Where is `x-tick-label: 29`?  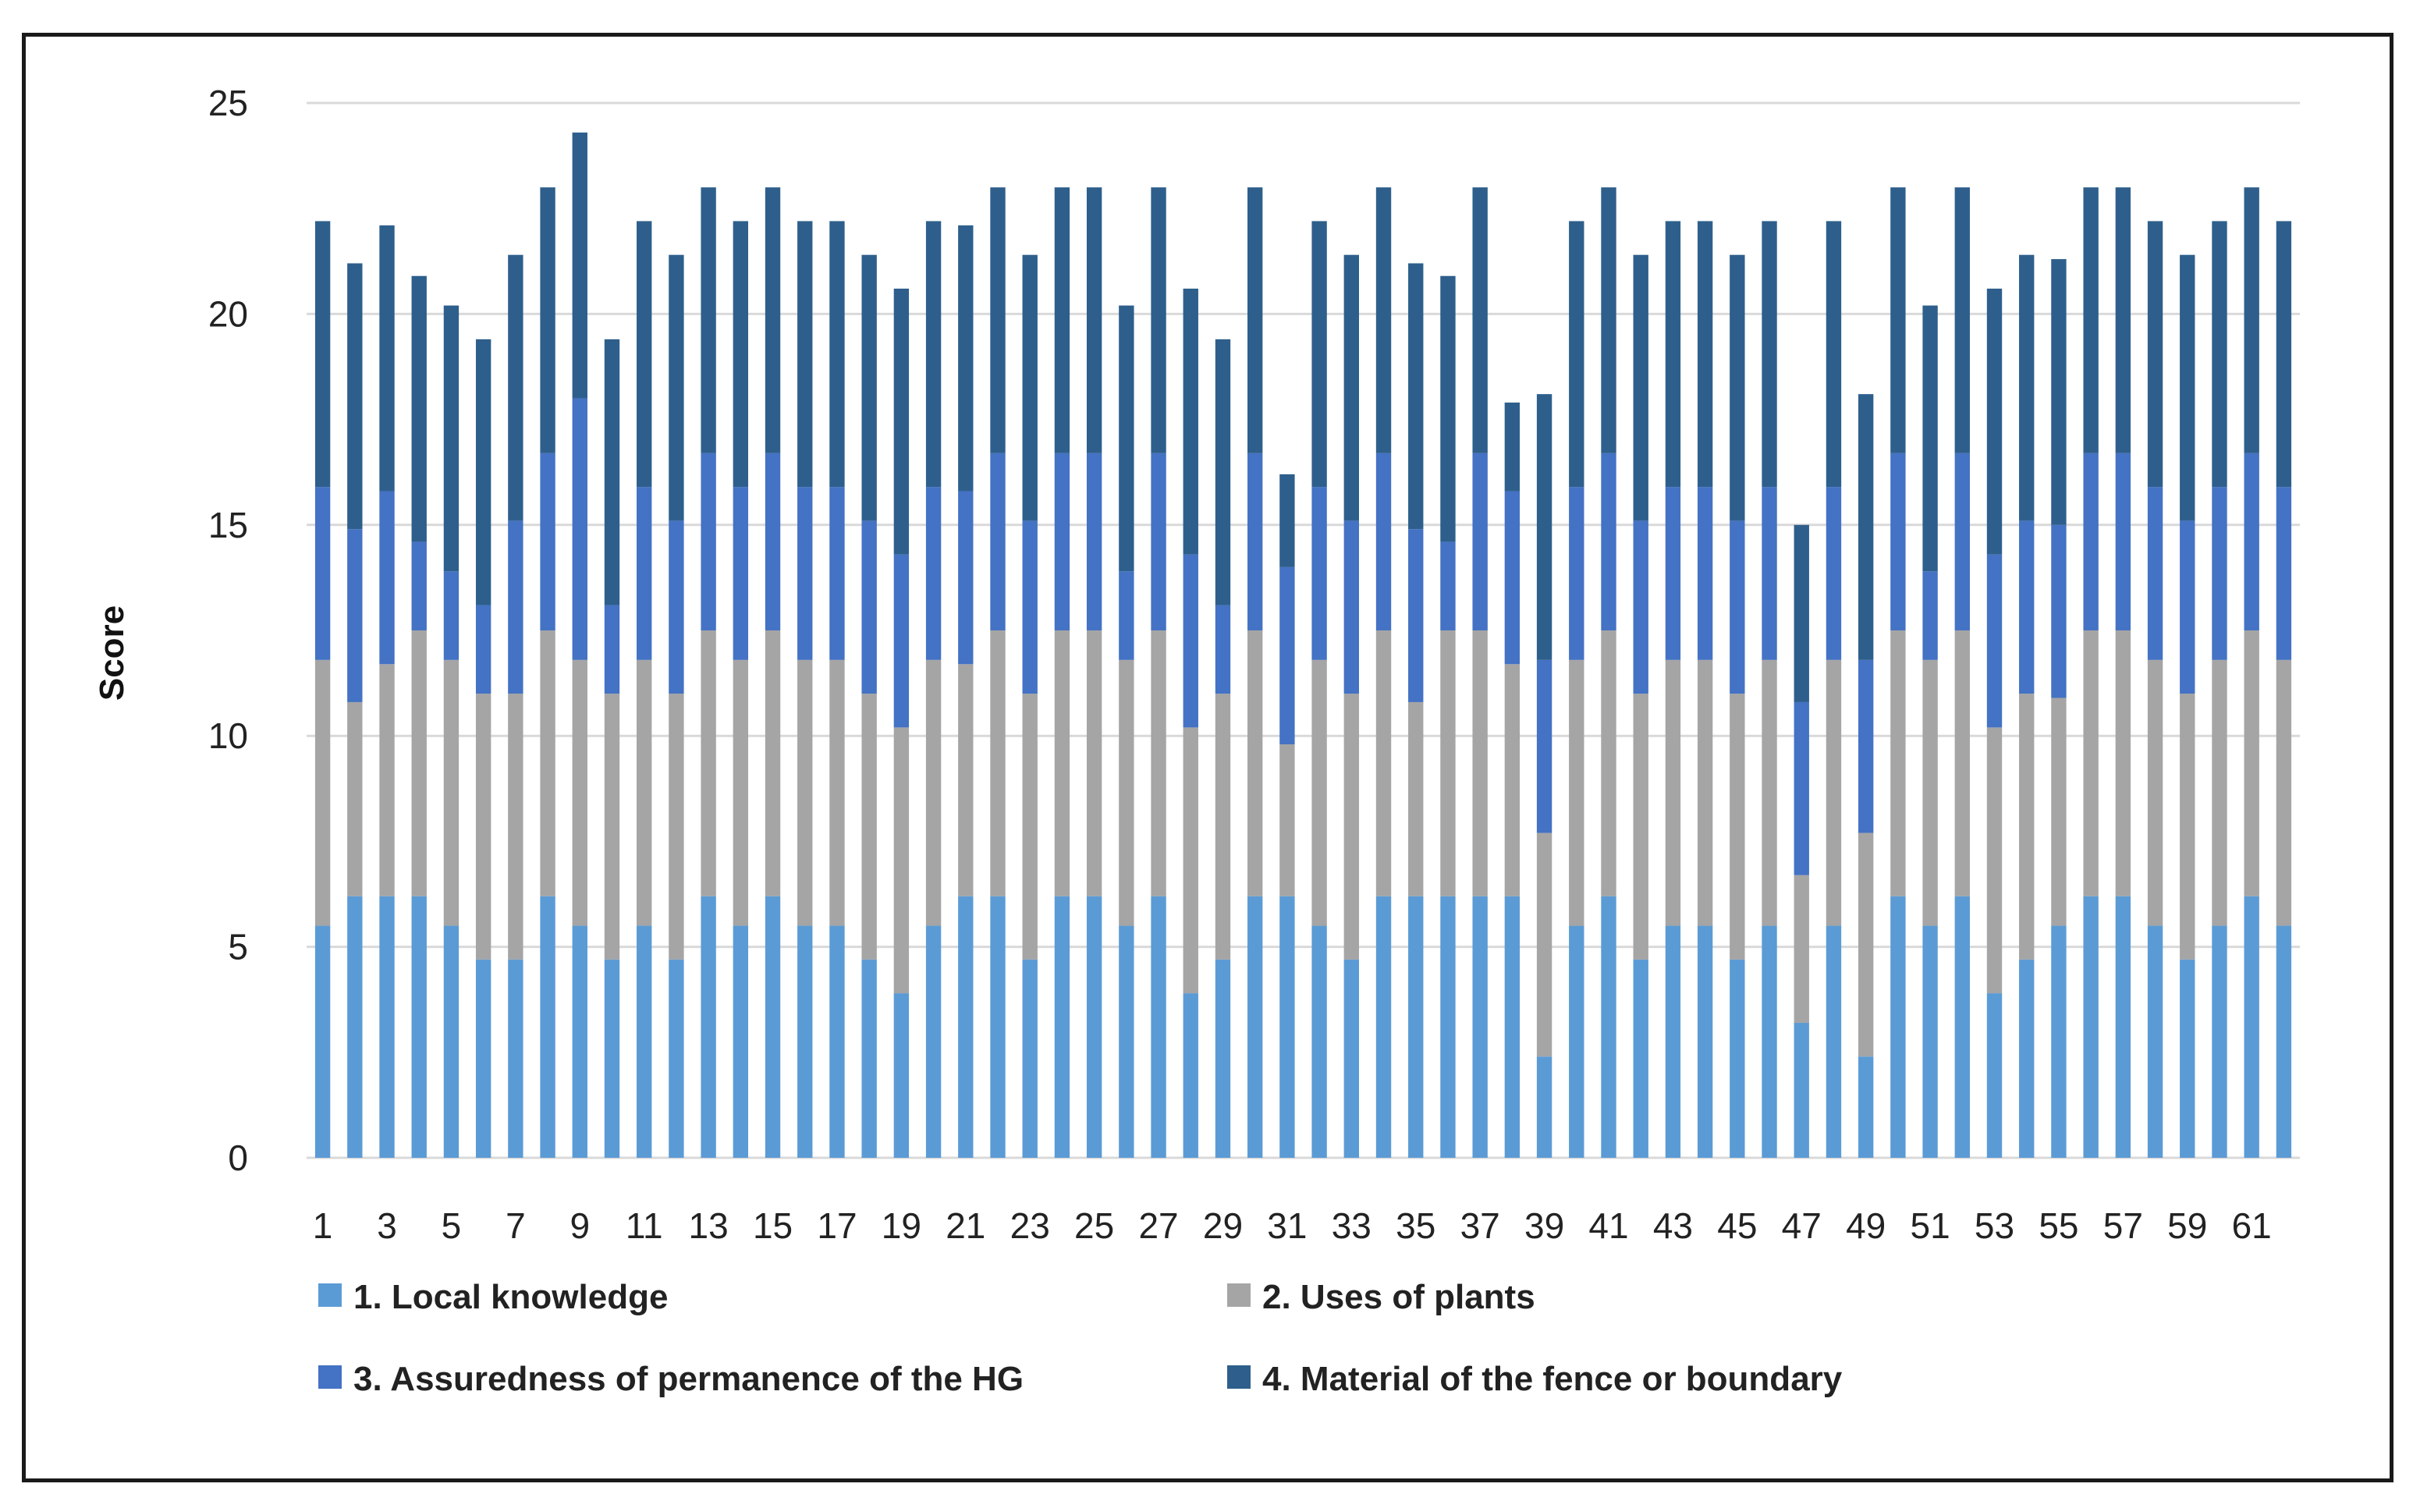 x-tick-label: 29 is located at coordinates (1223, 1225).